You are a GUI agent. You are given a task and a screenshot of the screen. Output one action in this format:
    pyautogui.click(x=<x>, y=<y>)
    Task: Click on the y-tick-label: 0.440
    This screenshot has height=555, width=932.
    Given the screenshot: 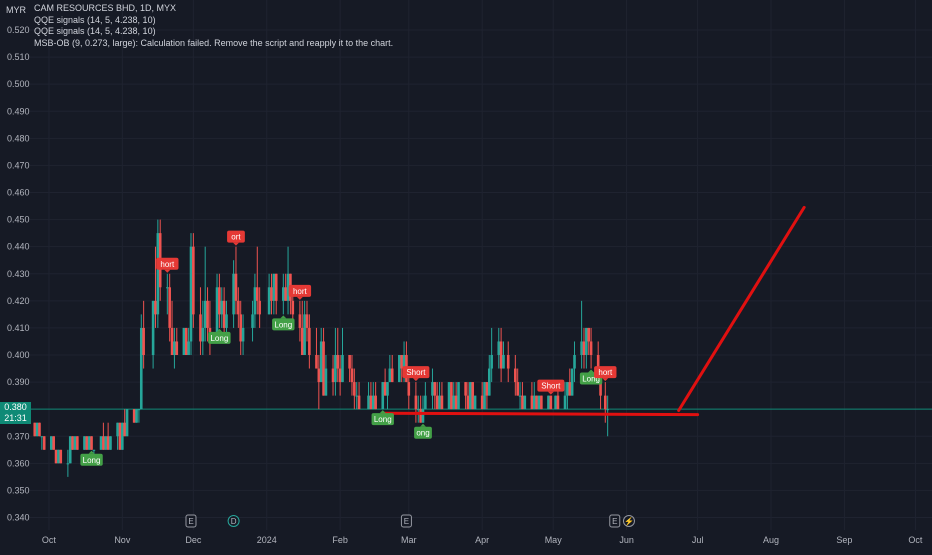 What is the action you would take?
    pyautogui.click(x=18, y=247)
    